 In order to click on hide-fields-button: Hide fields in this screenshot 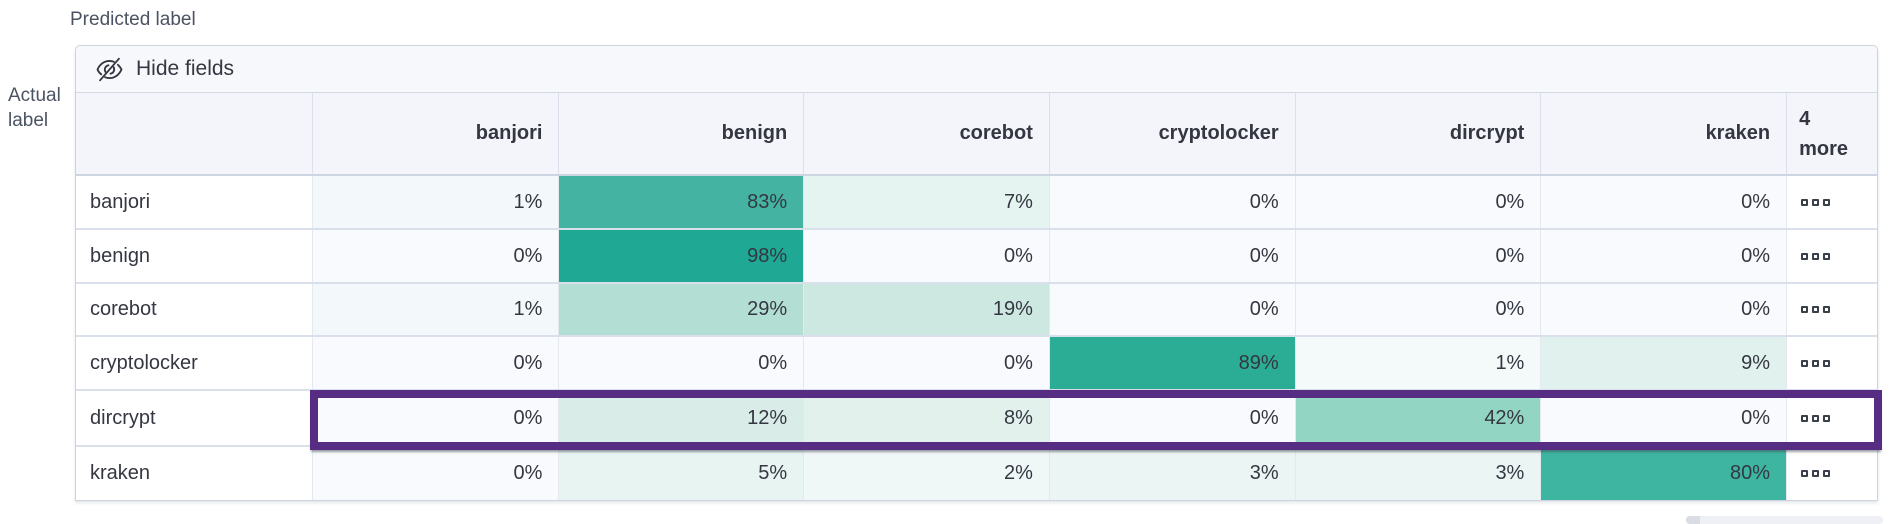, I will do `click(165, 69)`.